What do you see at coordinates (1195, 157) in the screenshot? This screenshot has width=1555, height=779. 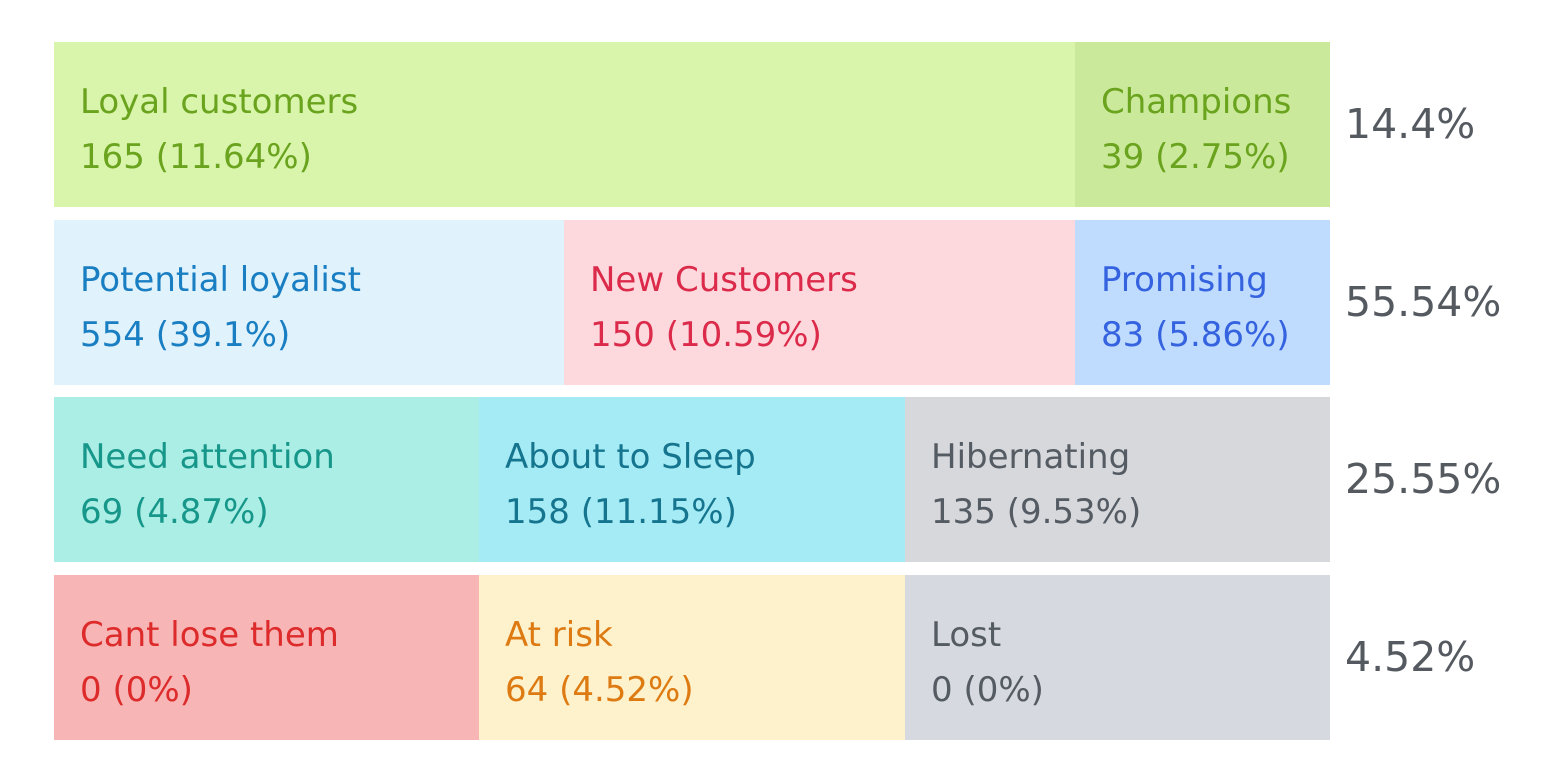 I see `segment-detail: 39 (2.75%)` at bounding box center [1195, 157].